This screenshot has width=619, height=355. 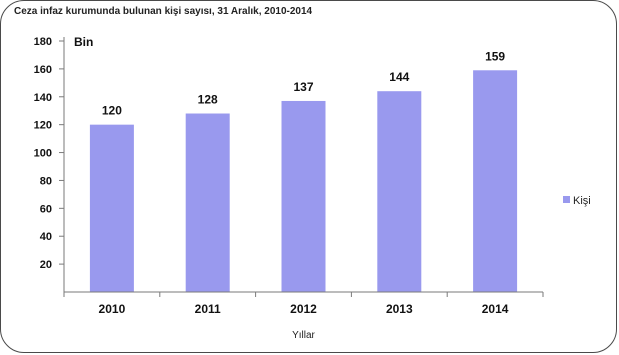 What do you see at coordinates (566, 199) in the screenshot?
I see `legend-swatch` at bounding box center [566, 199].